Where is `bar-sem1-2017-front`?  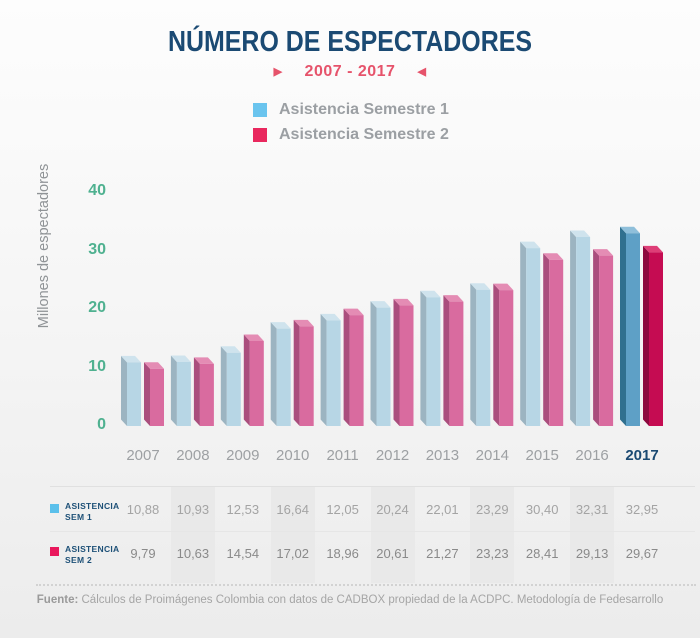 bar-sem1-2017-front is located at coordinates (633, 329).